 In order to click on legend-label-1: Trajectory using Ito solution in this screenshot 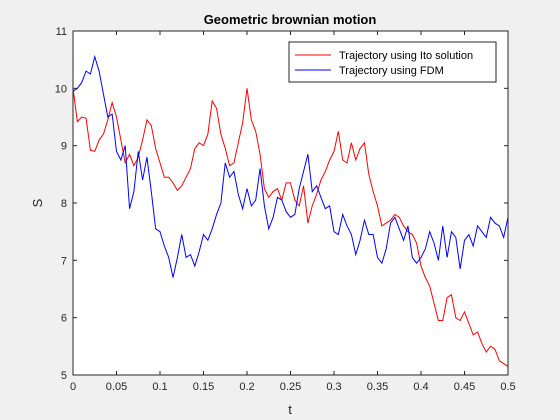, I will do `click(406, 56)`.